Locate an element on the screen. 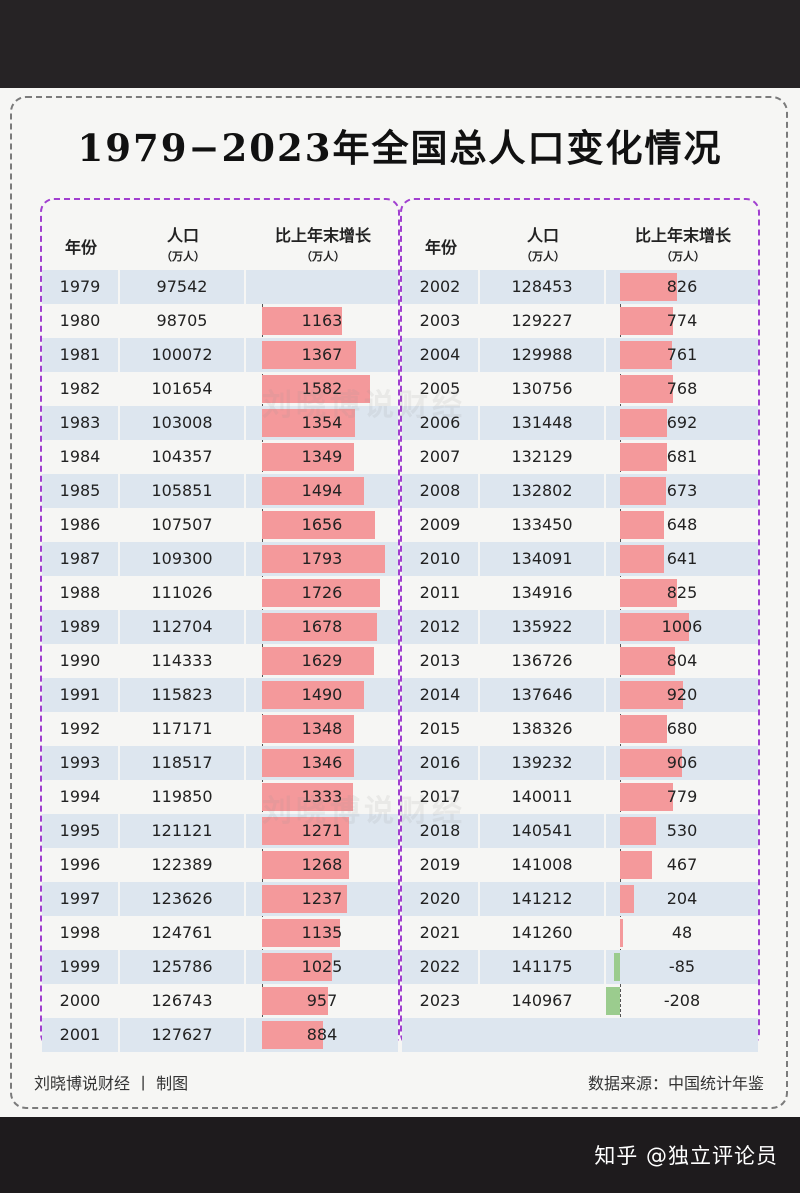  growth-value-label: 825 is located at coordinates (682, 592).